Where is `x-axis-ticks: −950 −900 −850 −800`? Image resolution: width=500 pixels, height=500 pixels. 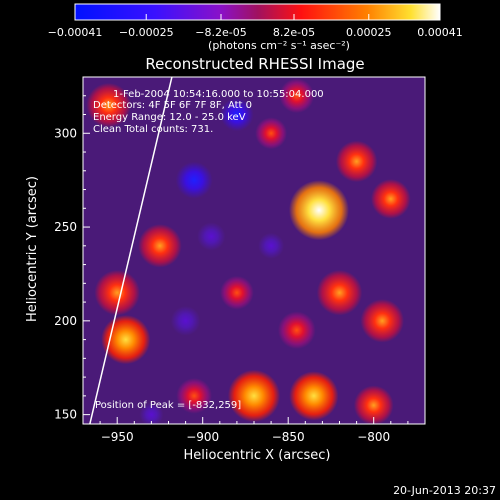 x-axis-ticks: −950 −900 −850 −800 is located at coordinates (254, 430).